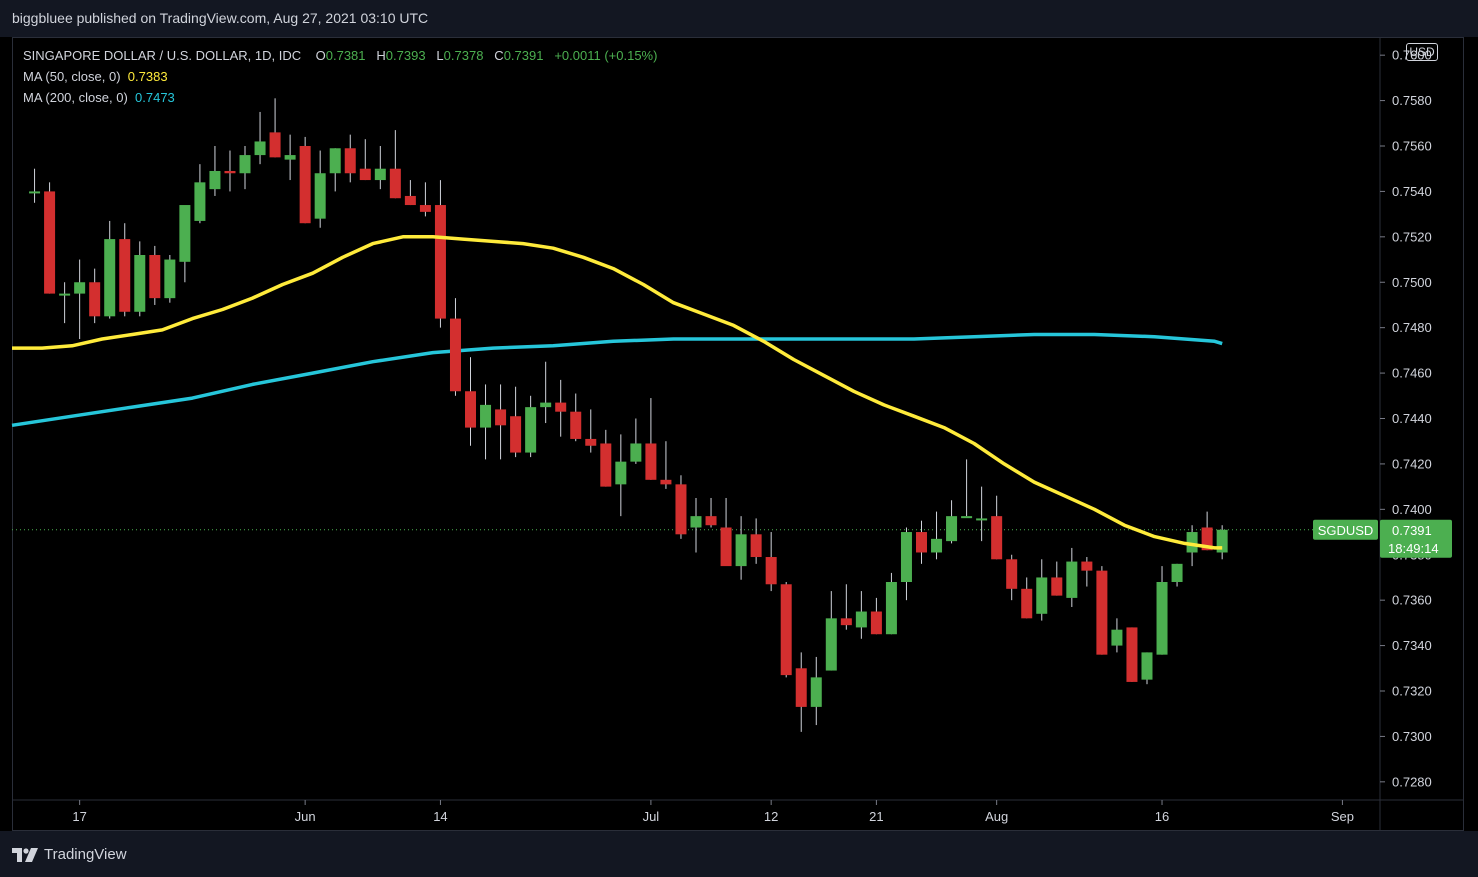 This screenshot has width=1478, height=877. I want to click on y-tick-label: 0.7300, so click(1412, 736).